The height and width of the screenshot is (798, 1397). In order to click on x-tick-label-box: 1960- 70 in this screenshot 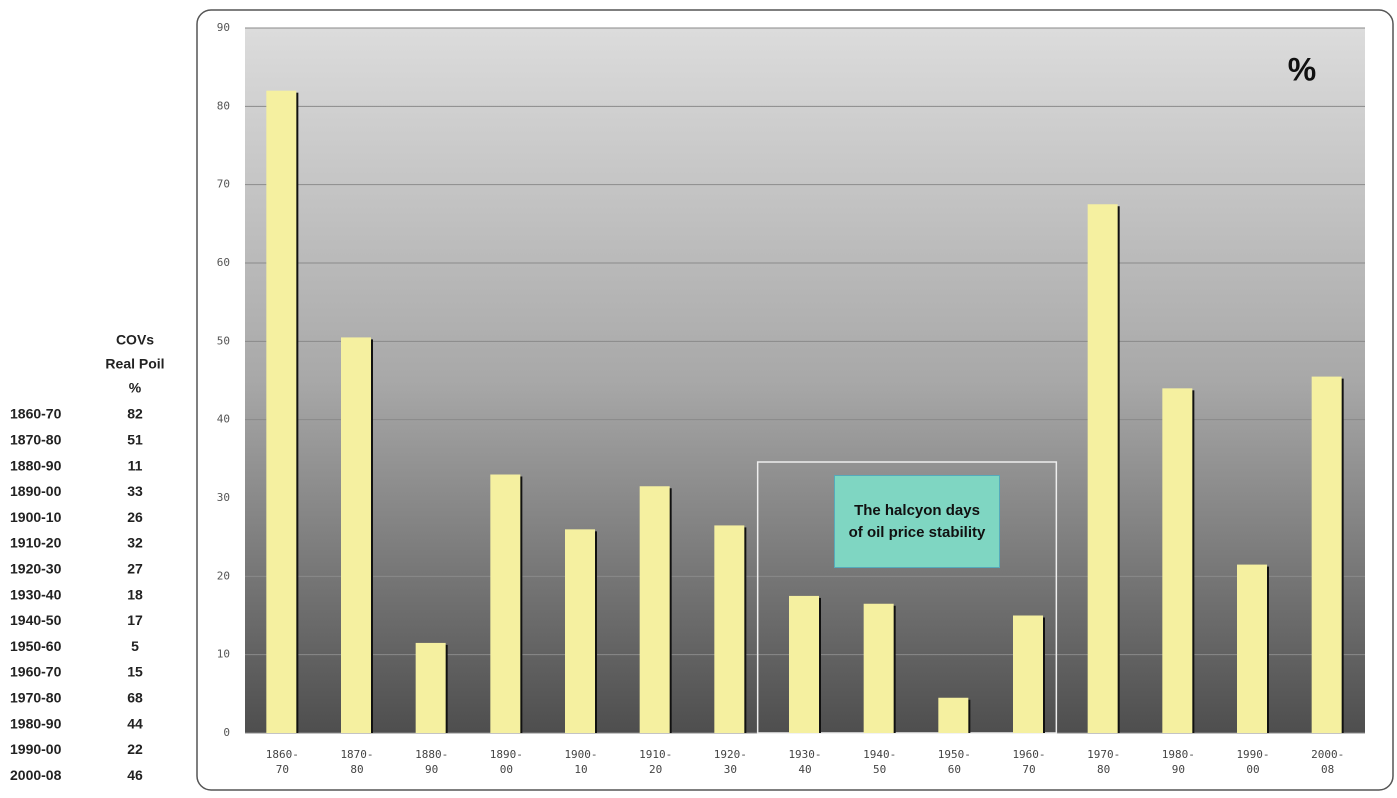, I will do `click(1029, 762)`.